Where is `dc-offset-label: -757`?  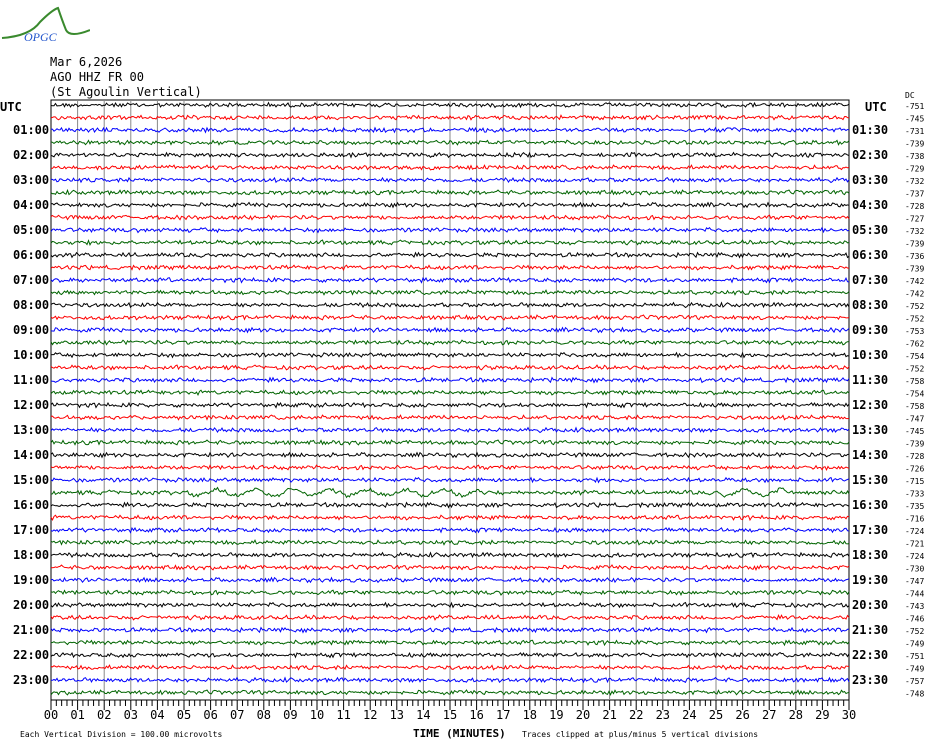 dc-offset-label: -757 is located at coordinates (914, 681).